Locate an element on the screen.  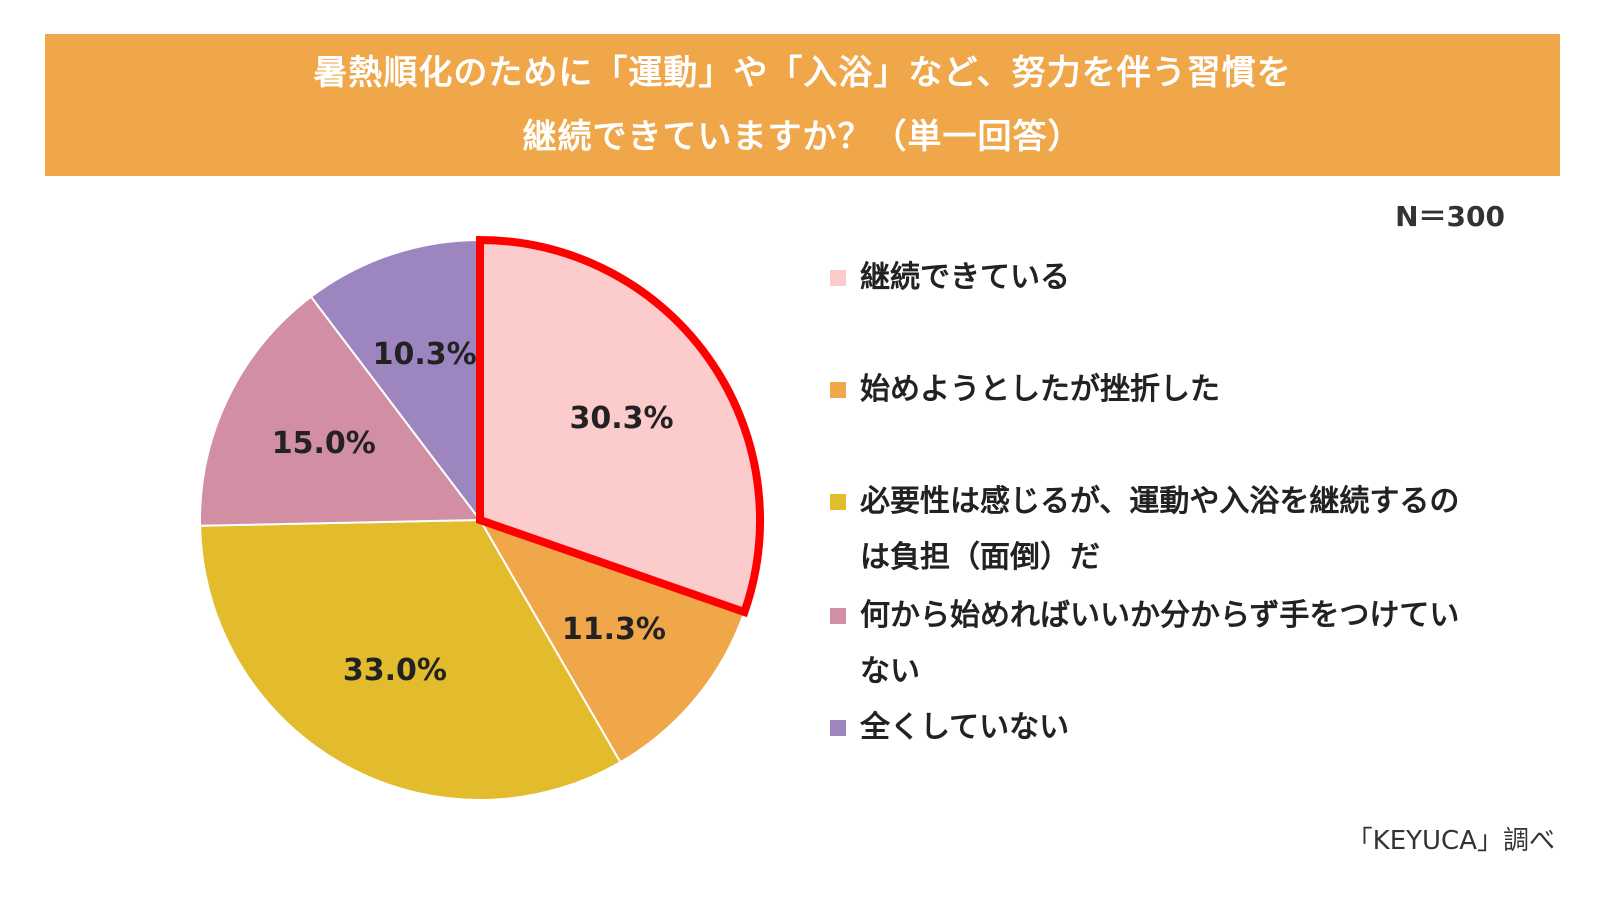
legend-item-not-at-all: 全くしていない is located at coordinates (1150, 728).